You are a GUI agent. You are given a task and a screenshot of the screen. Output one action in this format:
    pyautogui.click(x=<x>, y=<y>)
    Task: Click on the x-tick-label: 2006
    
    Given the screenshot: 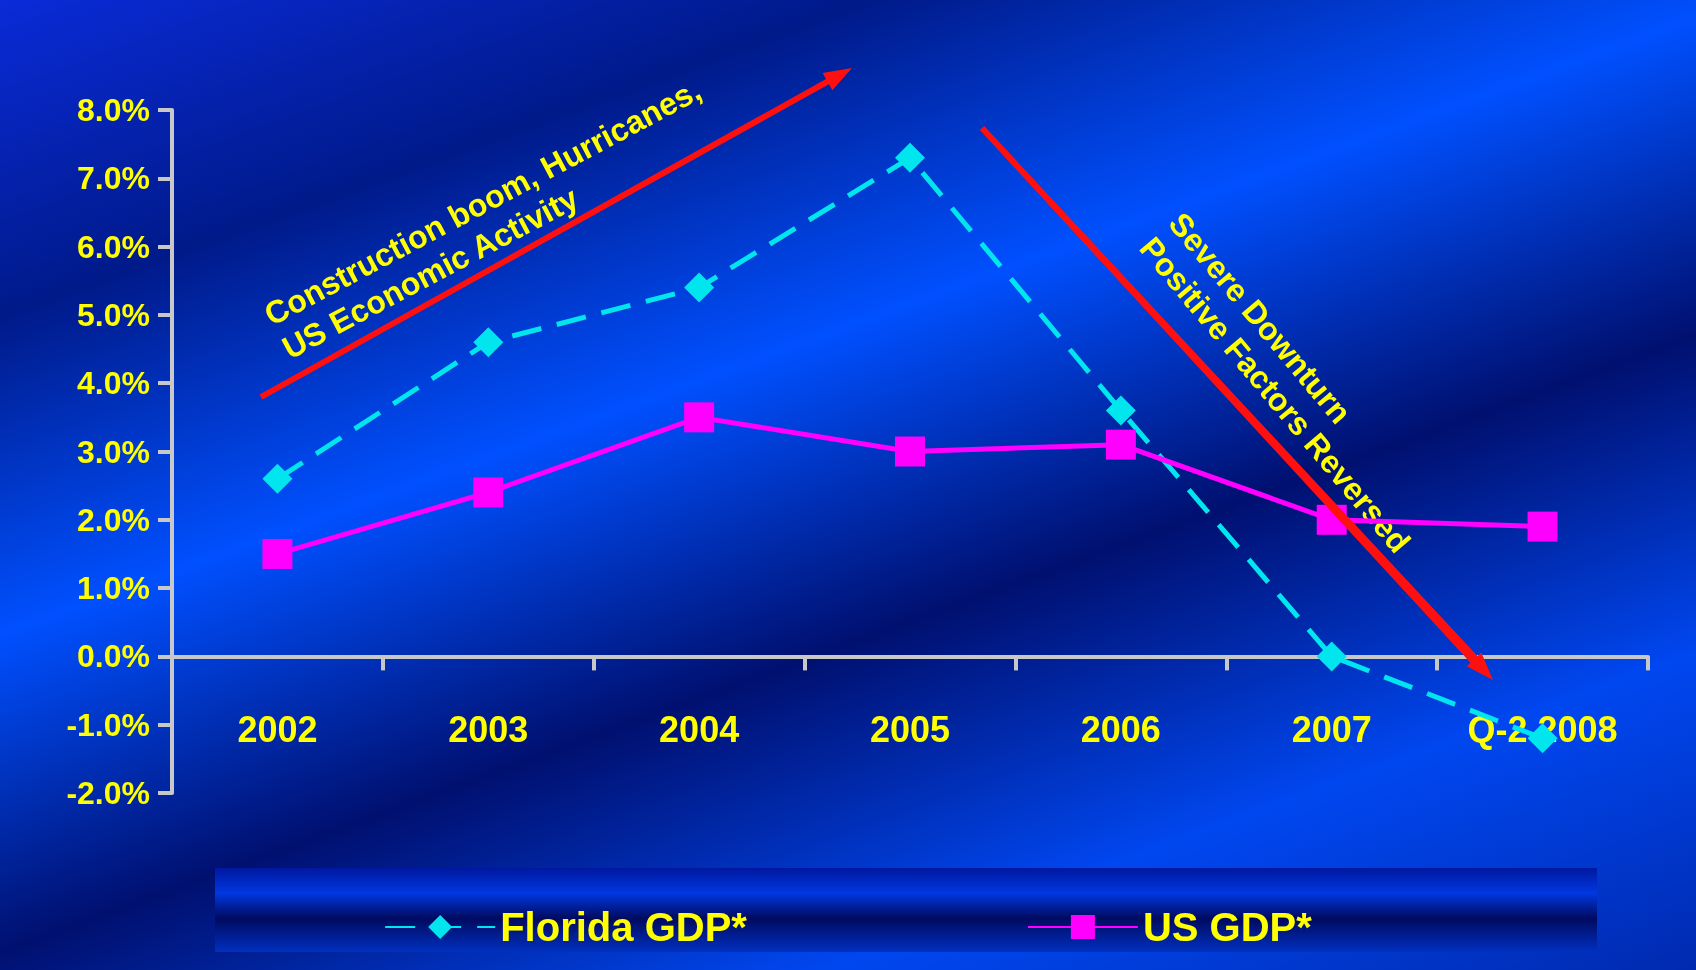 What is the action you would take?
    pyautogui.click(x=1120, y=729)
    